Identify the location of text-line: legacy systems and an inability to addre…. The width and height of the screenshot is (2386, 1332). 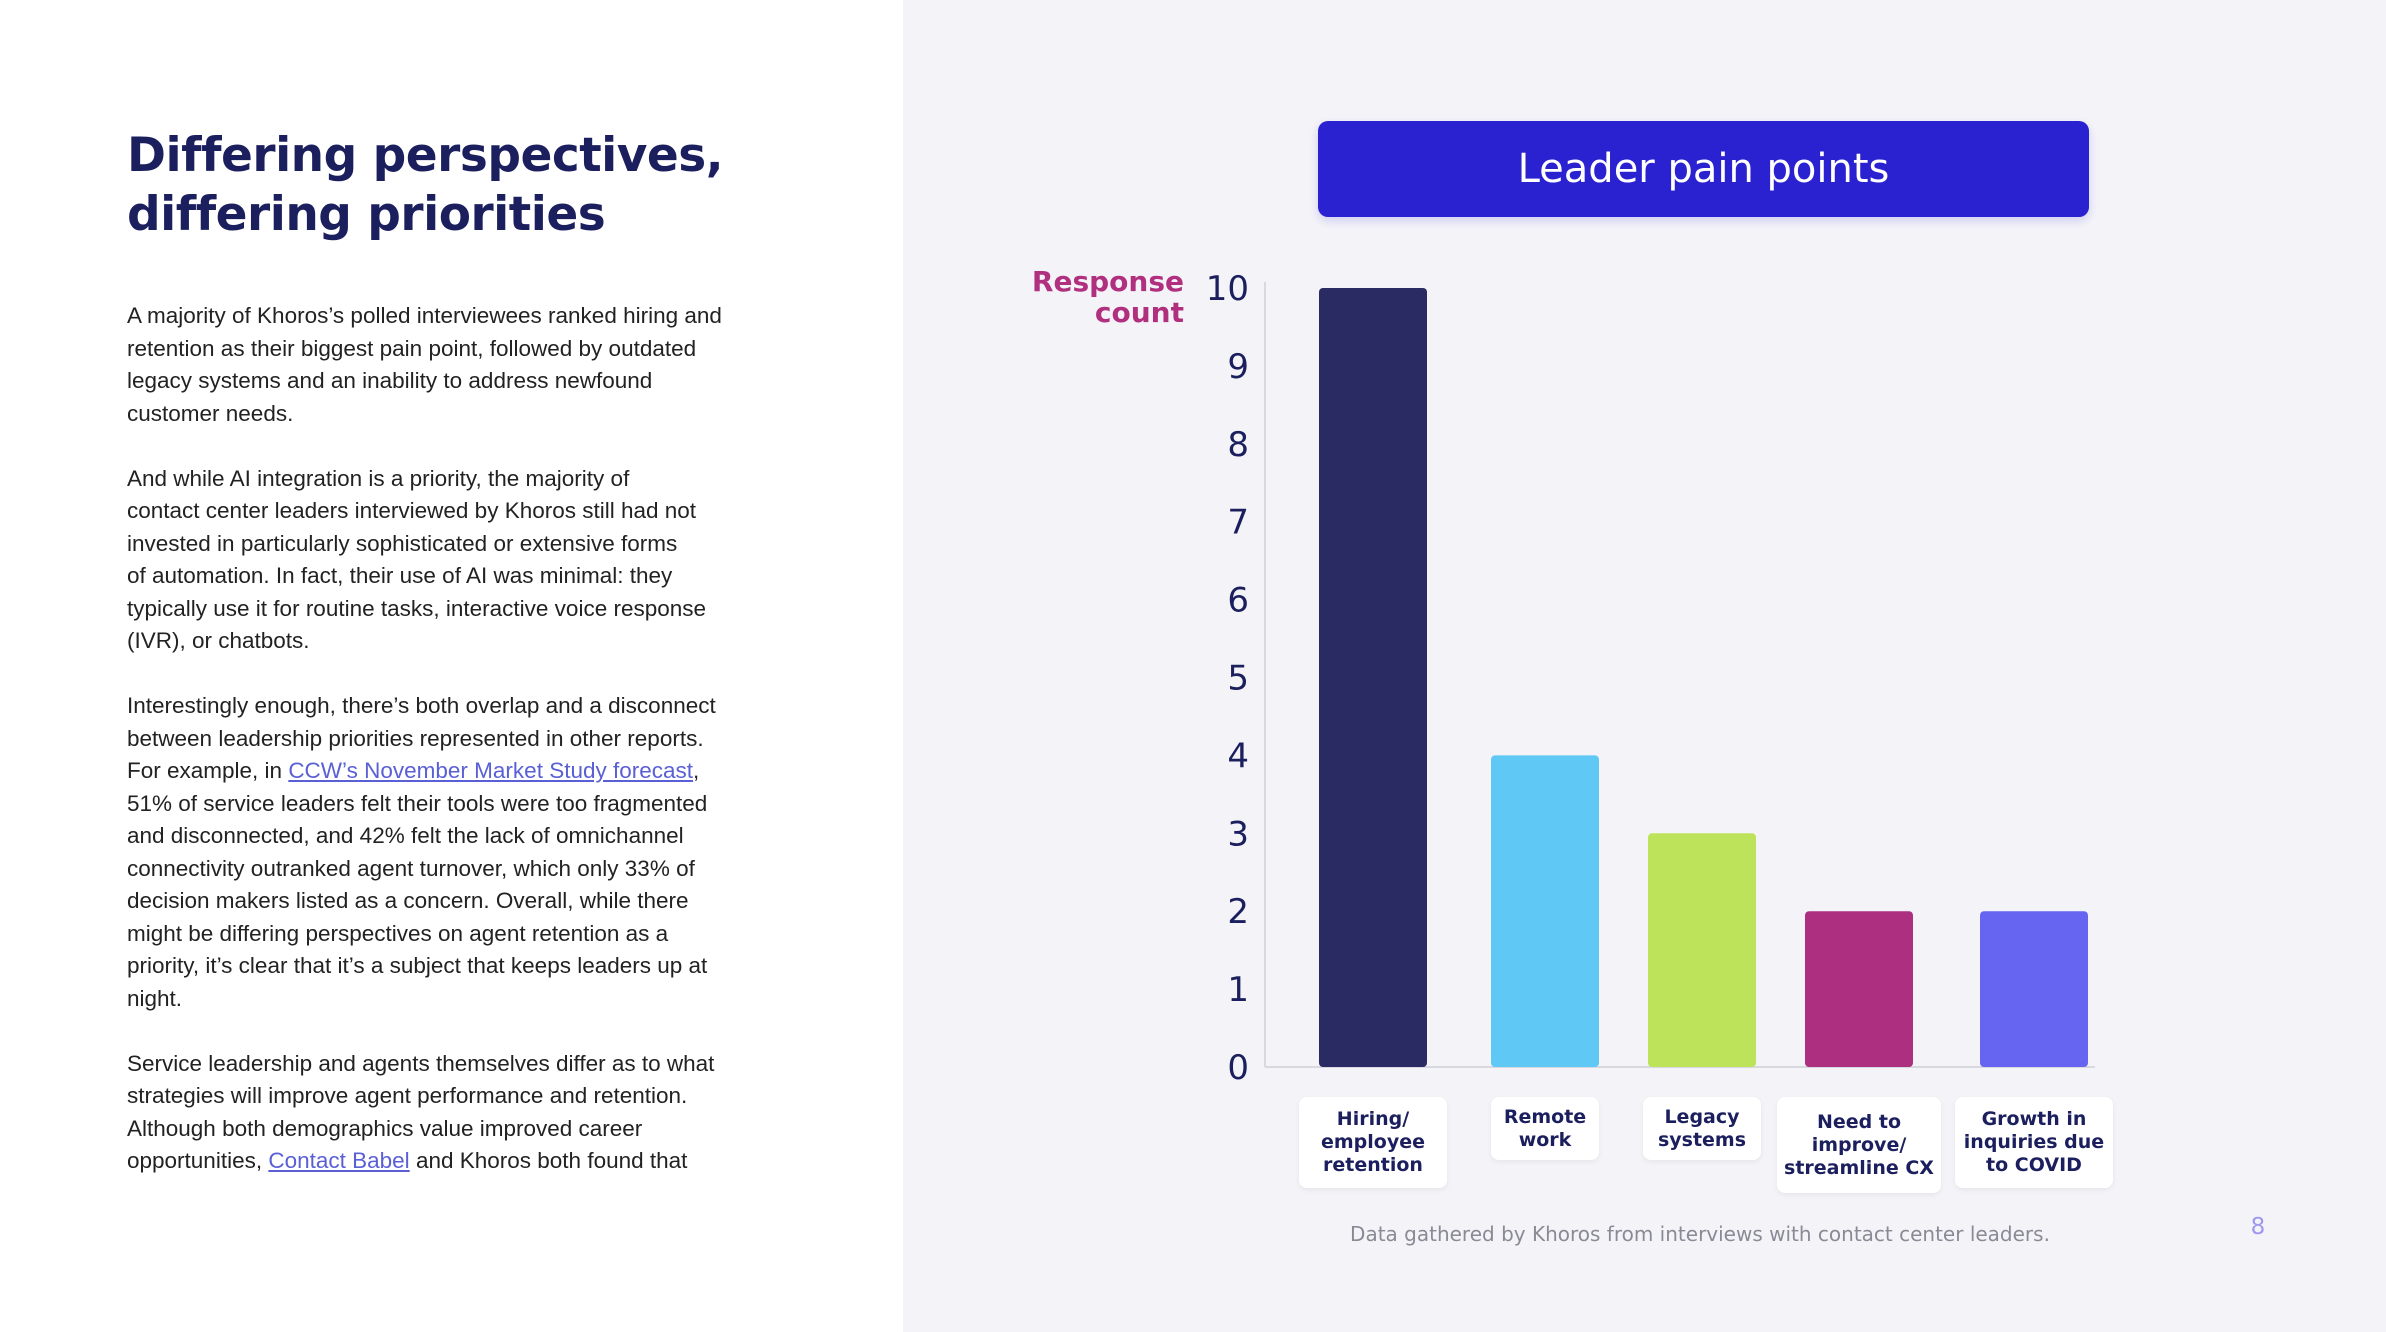
(390, 380).